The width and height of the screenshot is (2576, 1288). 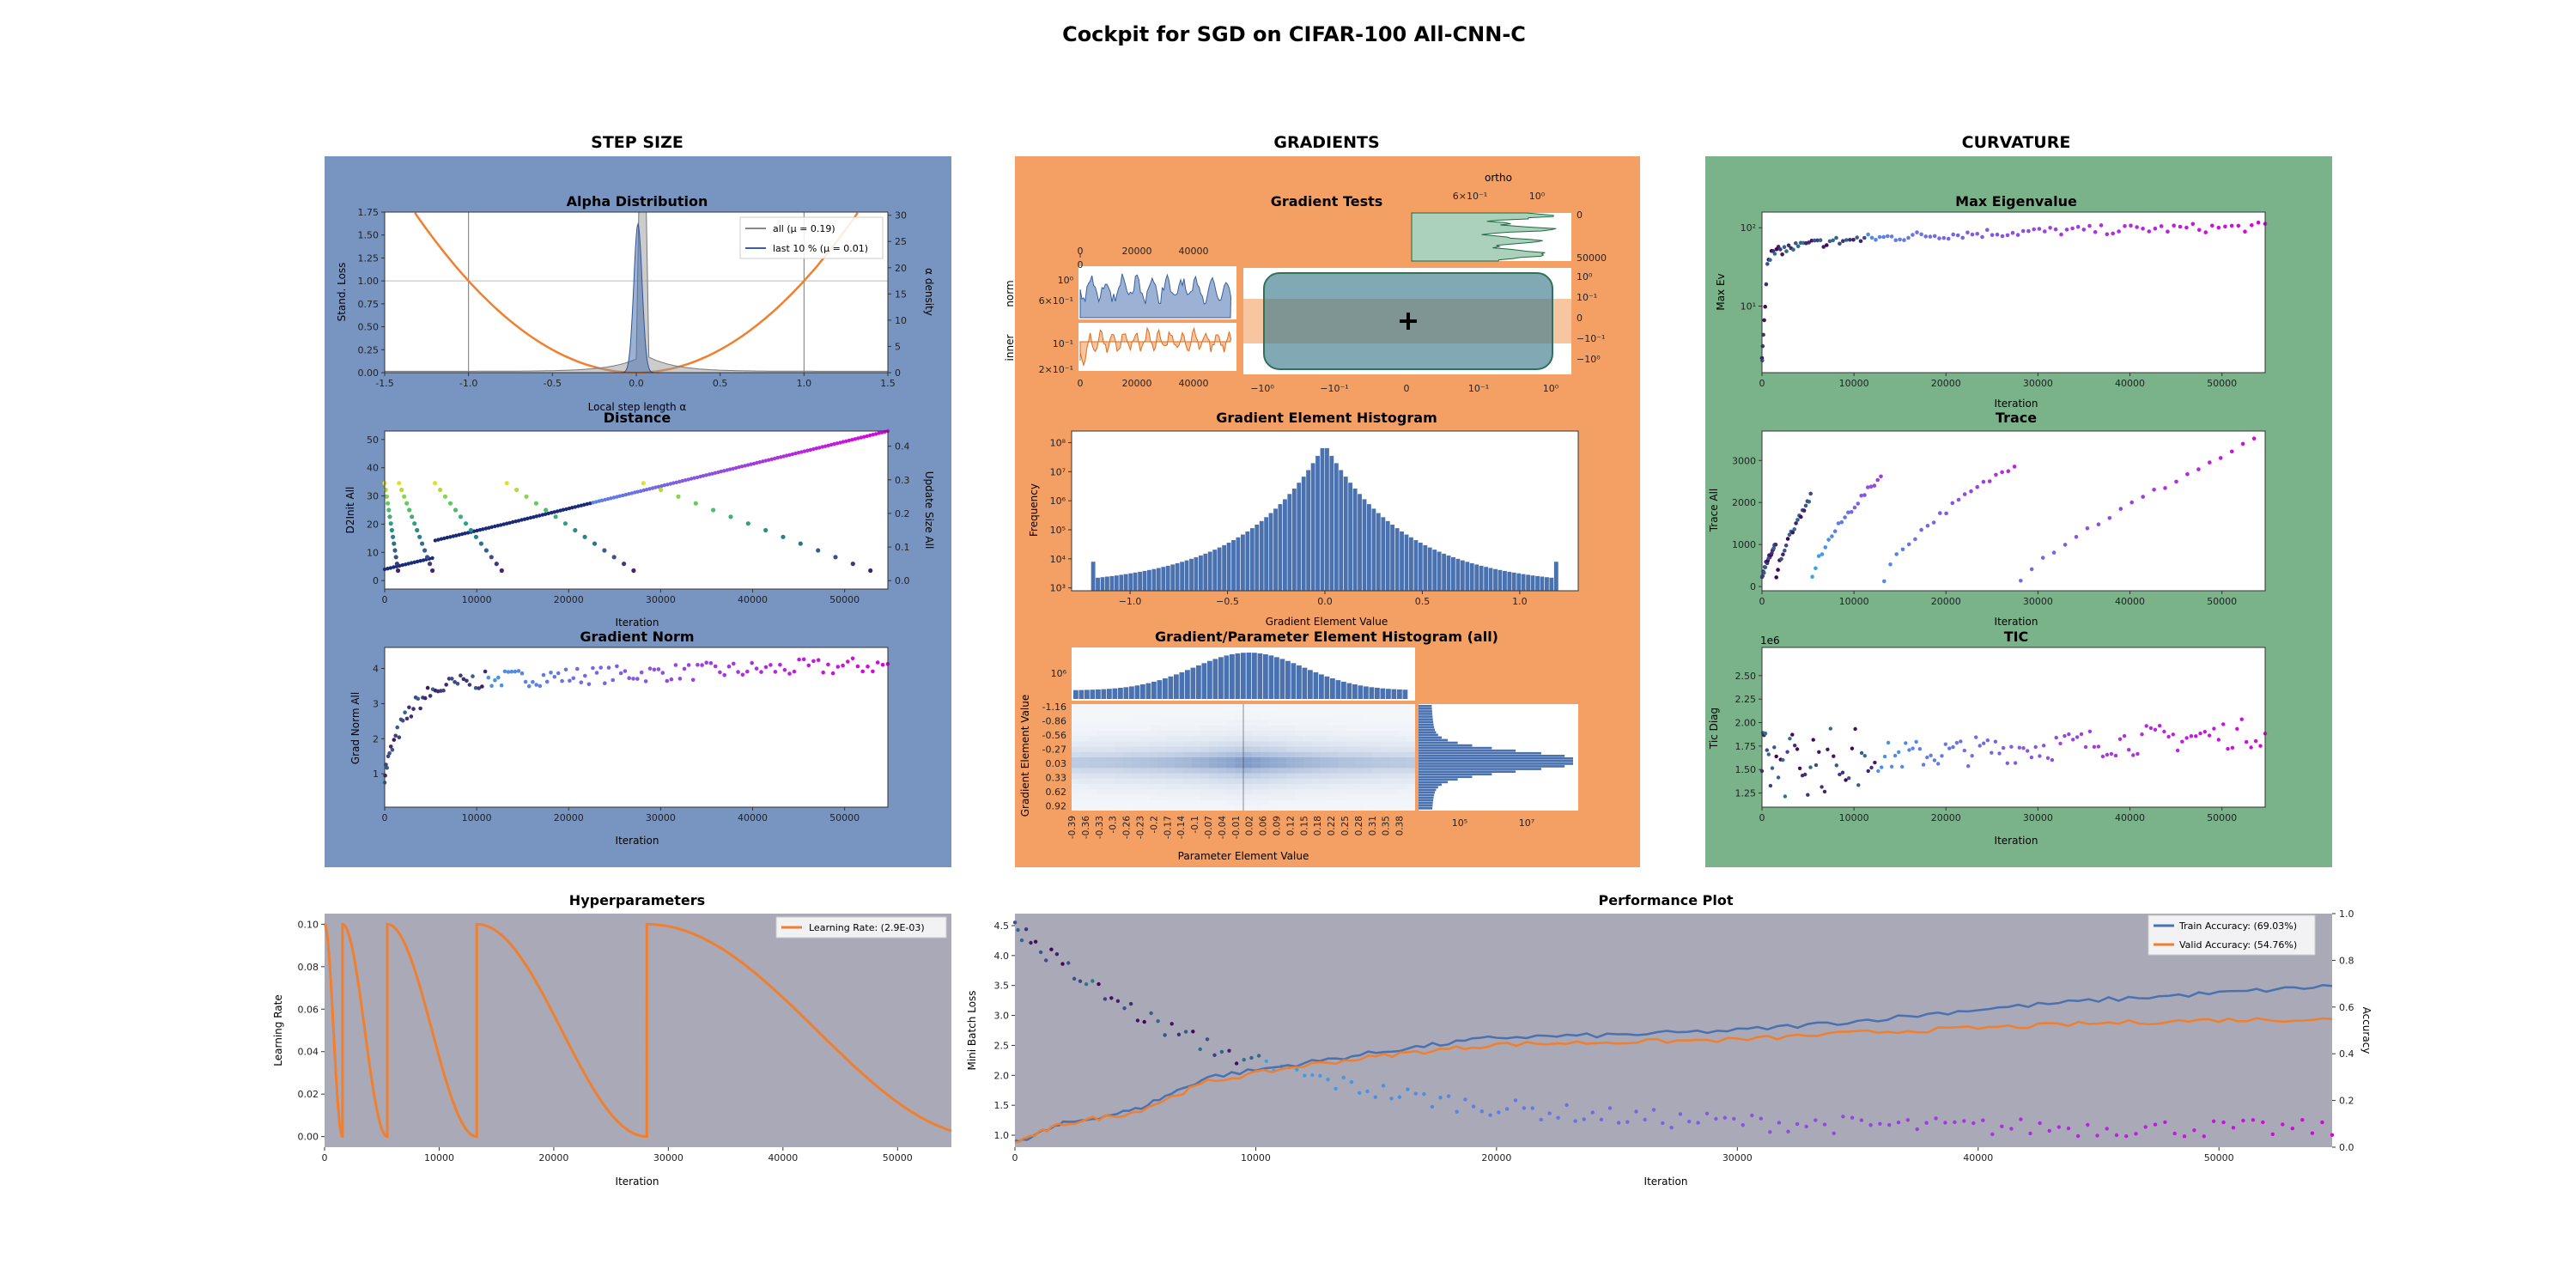 What do you see at coordinates (2017, 841) in the screenshot?
I see `tic-xlabel: Iteration` at bounding box center [2017, 841].